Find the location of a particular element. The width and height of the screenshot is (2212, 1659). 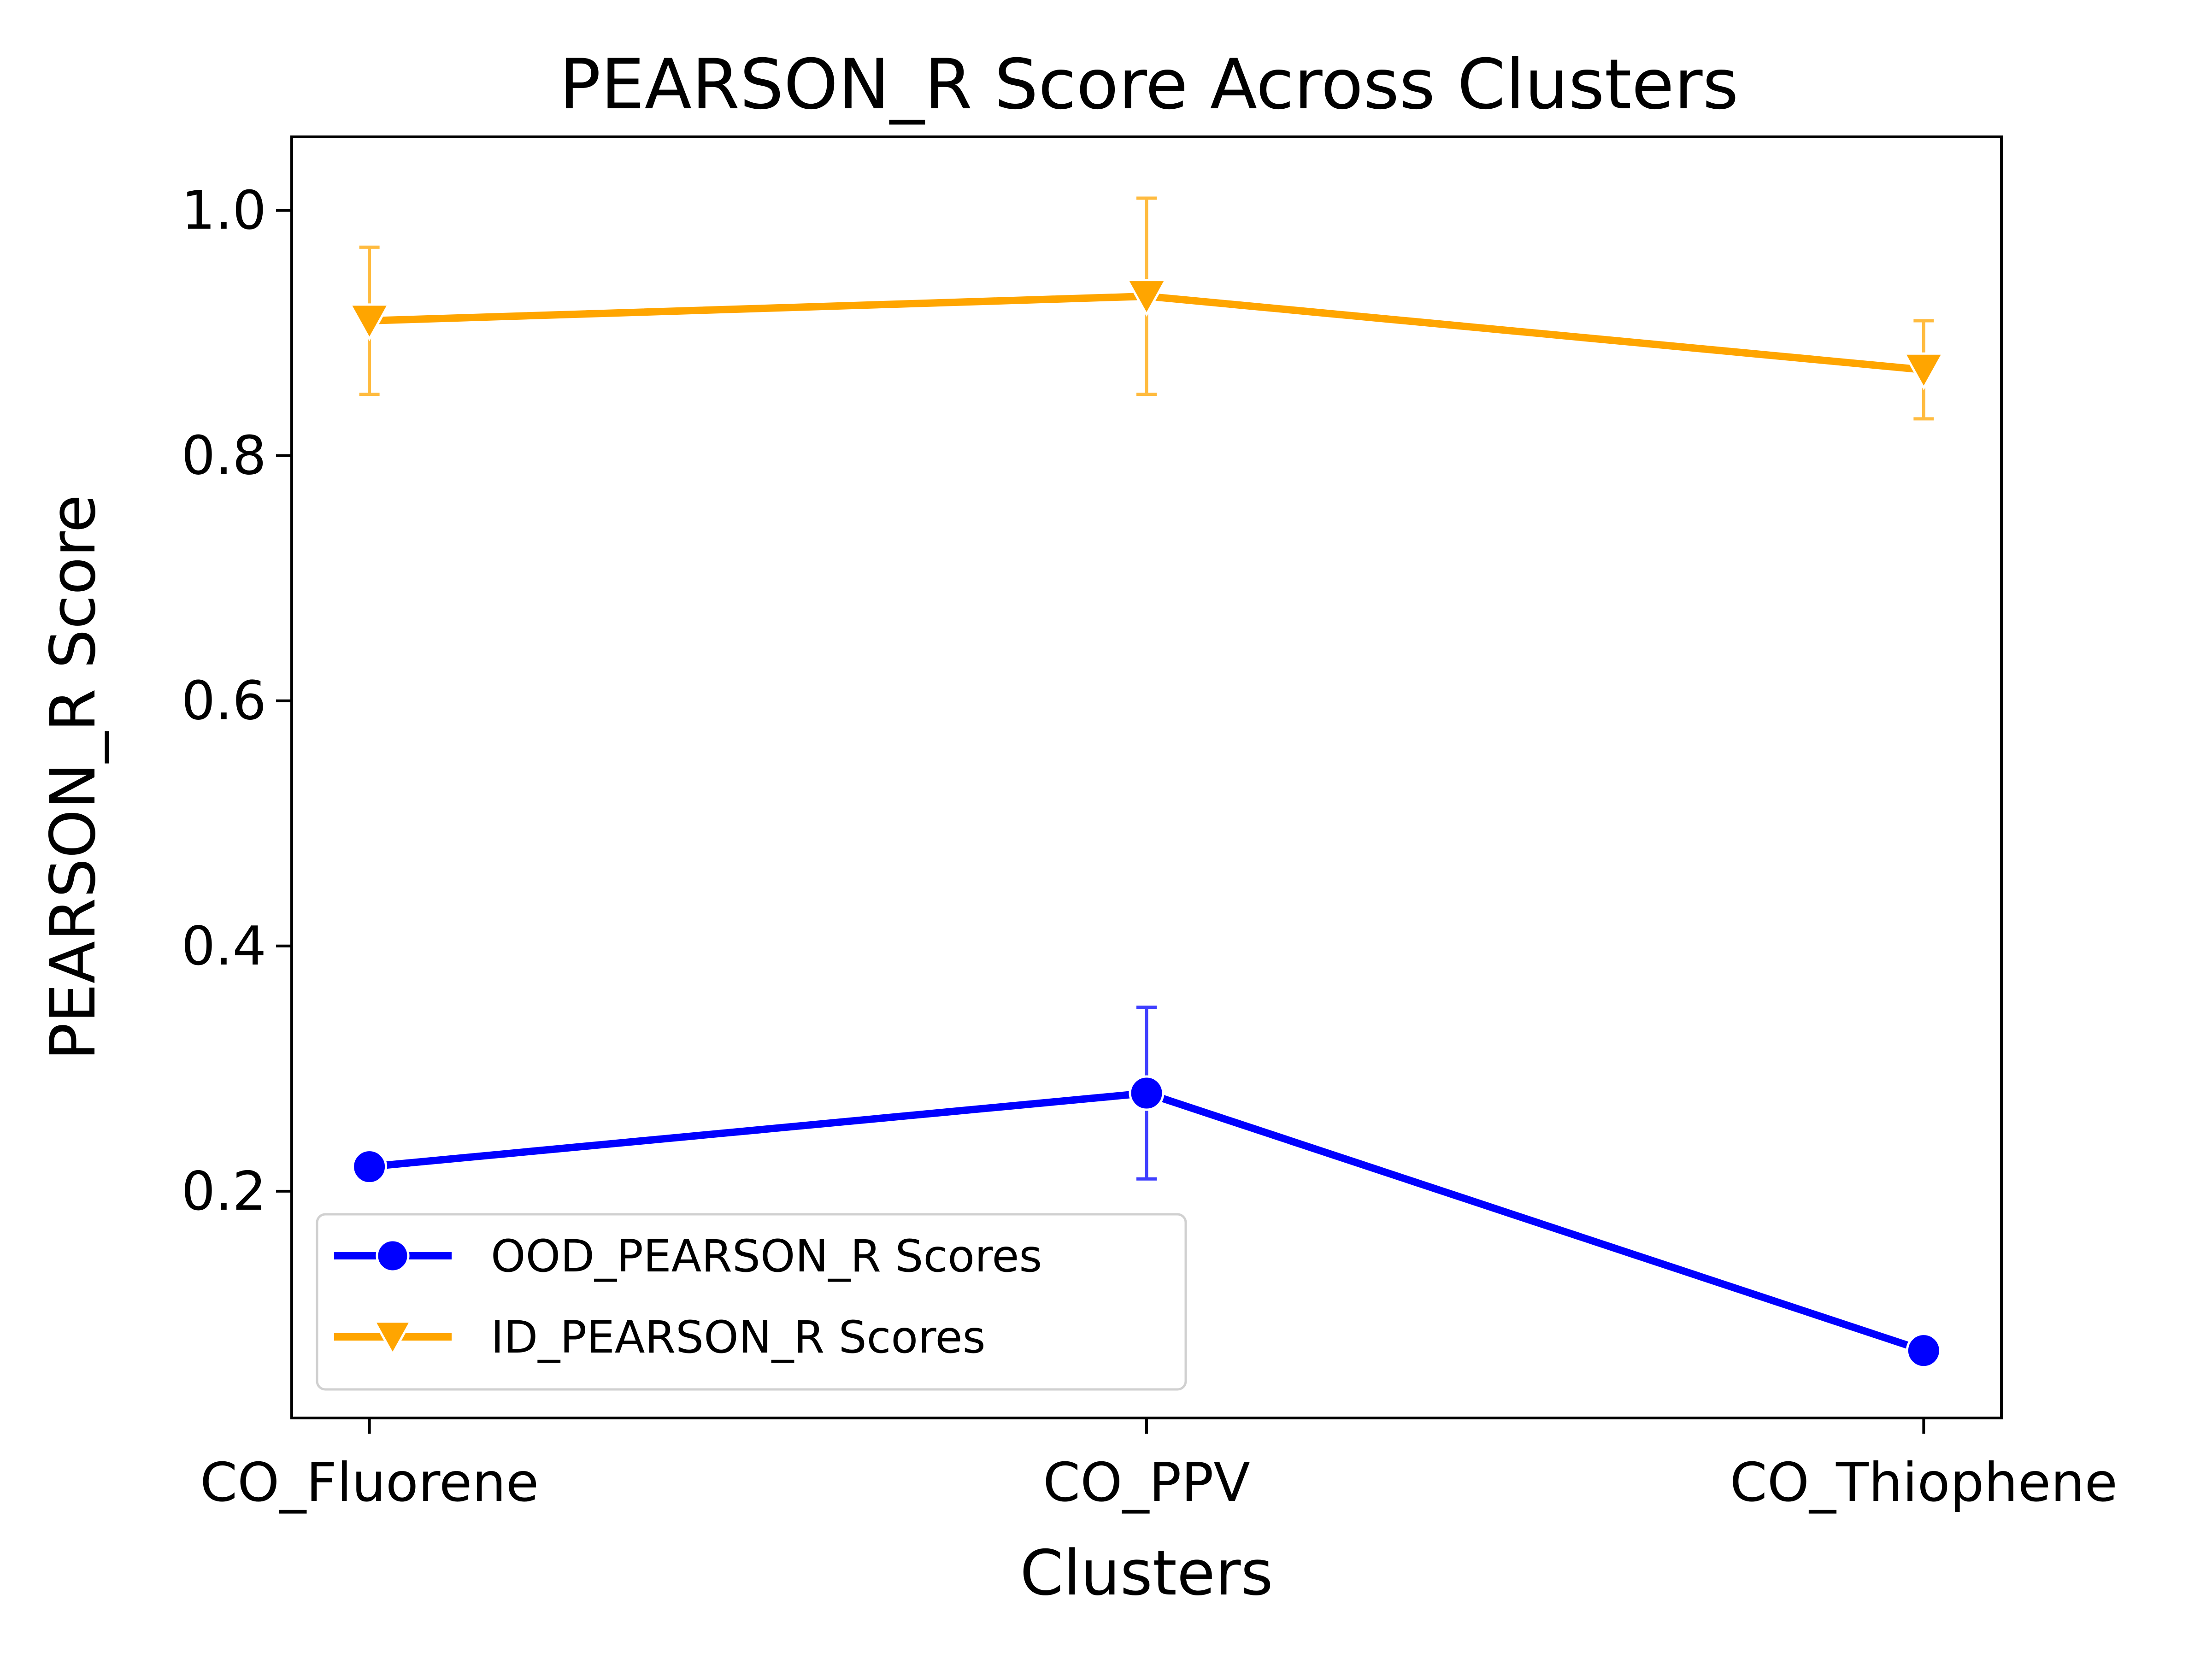

chart-title: PEARSON_R Score Across Clusters is located at coordinates (1148, 85).